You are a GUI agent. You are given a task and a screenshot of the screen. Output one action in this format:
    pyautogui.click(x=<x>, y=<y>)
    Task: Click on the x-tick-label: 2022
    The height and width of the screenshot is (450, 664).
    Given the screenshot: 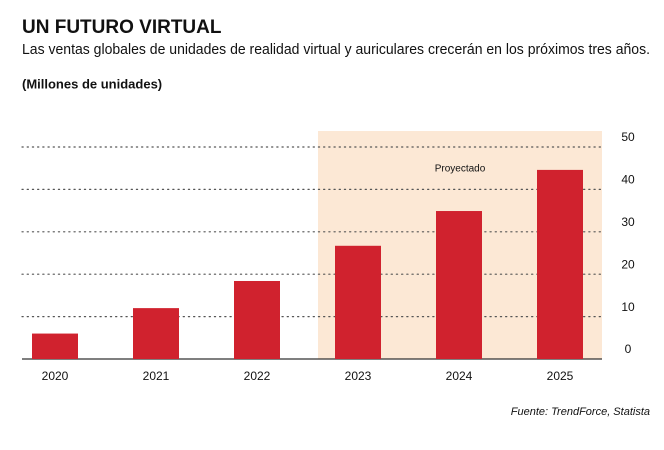 What is the action you would take?
    pyautogui.click(x=257, y=376)
    